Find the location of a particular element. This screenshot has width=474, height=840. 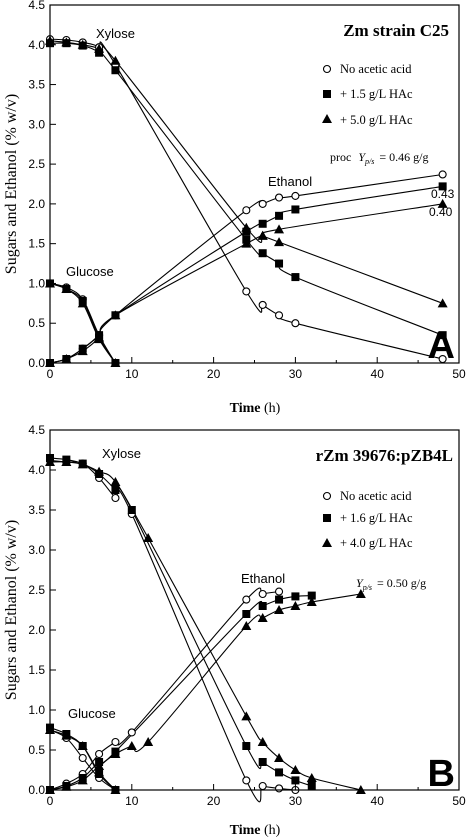

x-tick-label: 20 is located at coordinates (214, 801).